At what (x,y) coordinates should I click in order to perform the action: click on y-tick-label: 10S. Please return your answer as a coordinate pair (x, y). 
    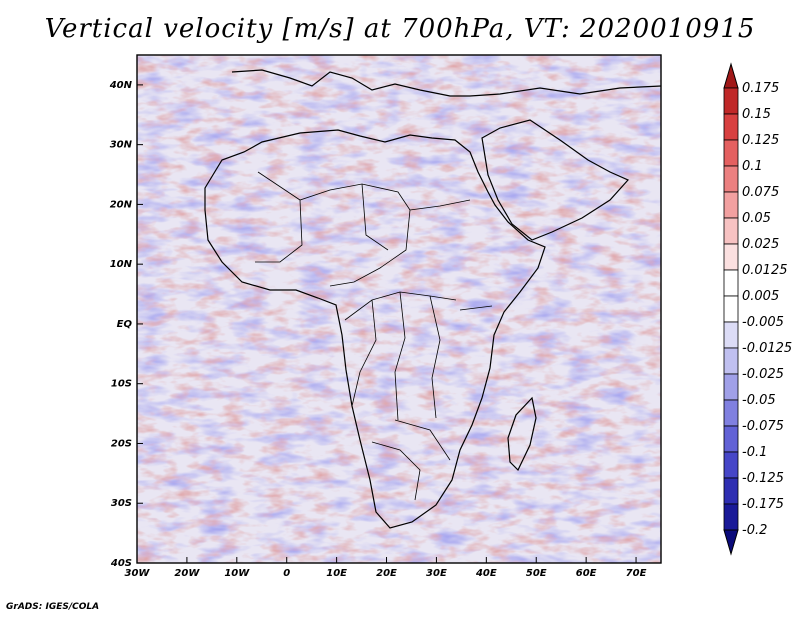
    Looking at the image, I should click on (121, 384).